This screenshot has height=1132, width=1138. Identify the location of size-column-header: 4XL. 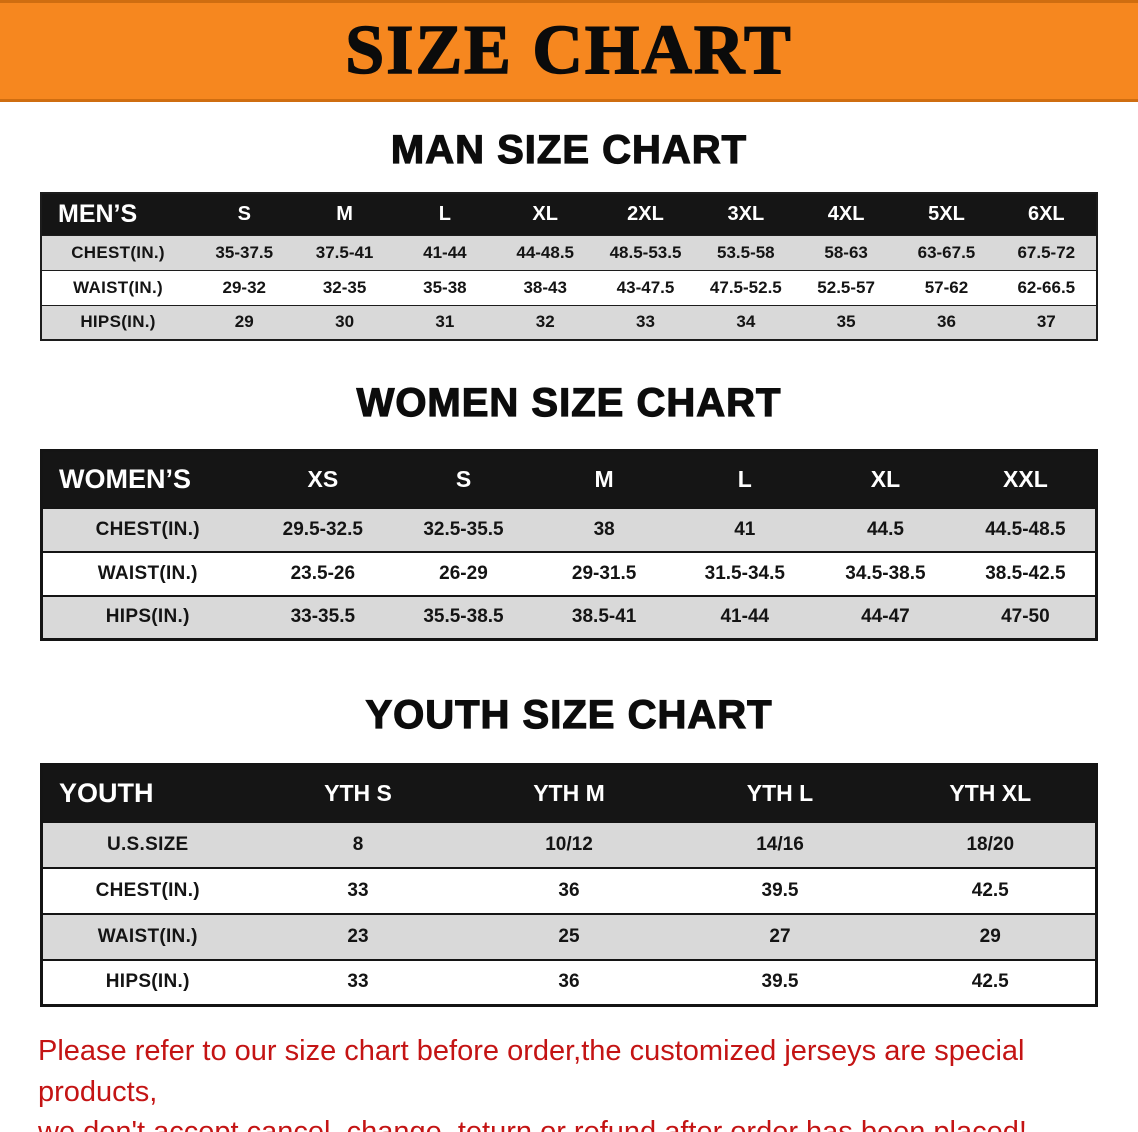
(846, 214).